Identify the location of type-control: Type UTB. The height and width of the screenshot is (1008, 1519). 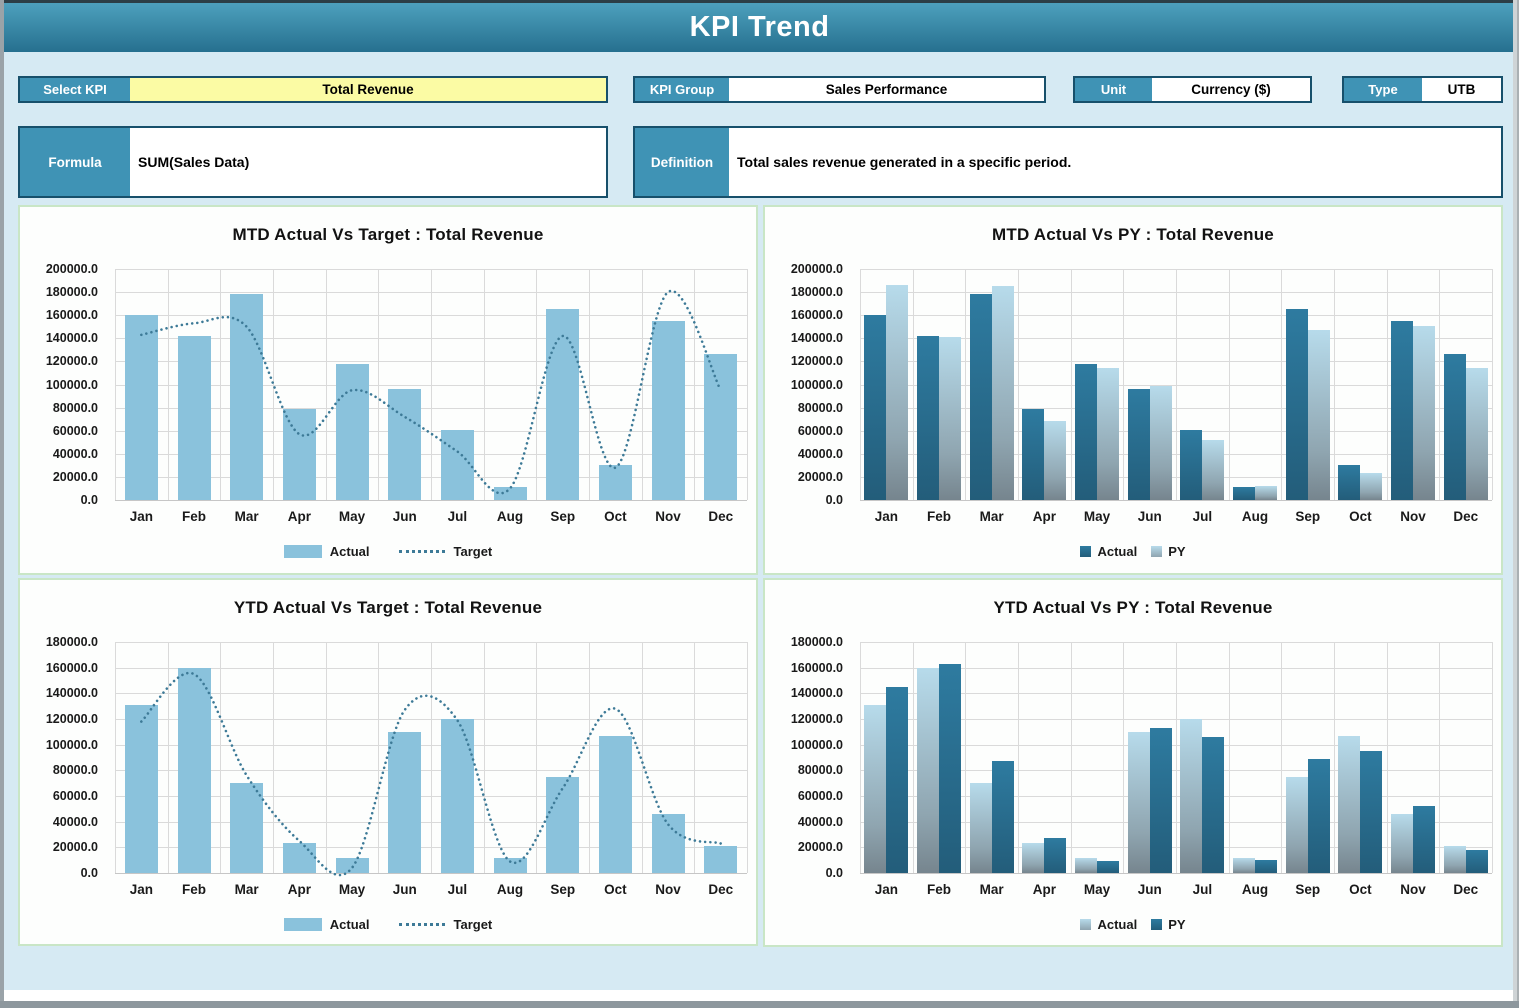
(1422, 89).